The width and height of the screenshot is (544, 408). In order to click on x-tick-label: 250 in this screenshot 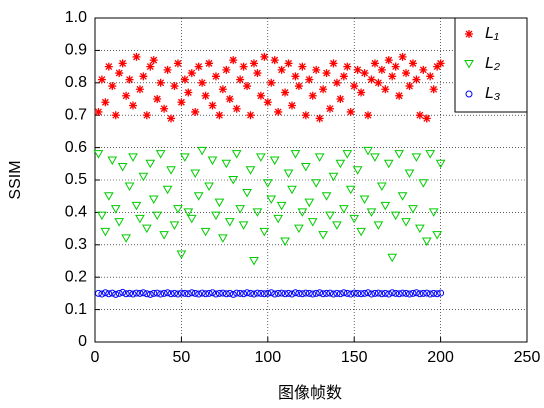, I will do `click(527, 357)`.